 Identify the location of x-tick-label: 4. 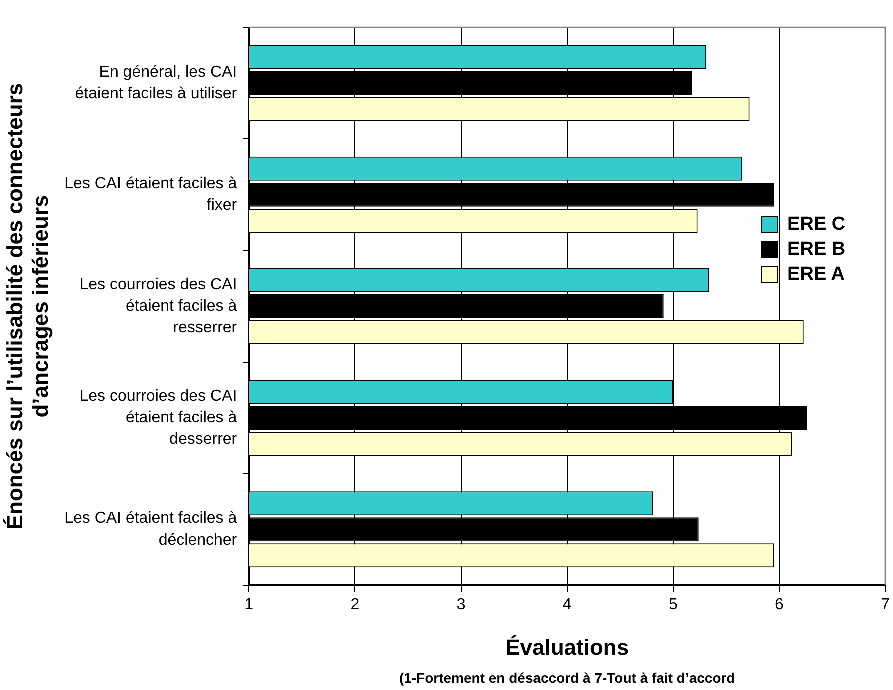
(567, 605).